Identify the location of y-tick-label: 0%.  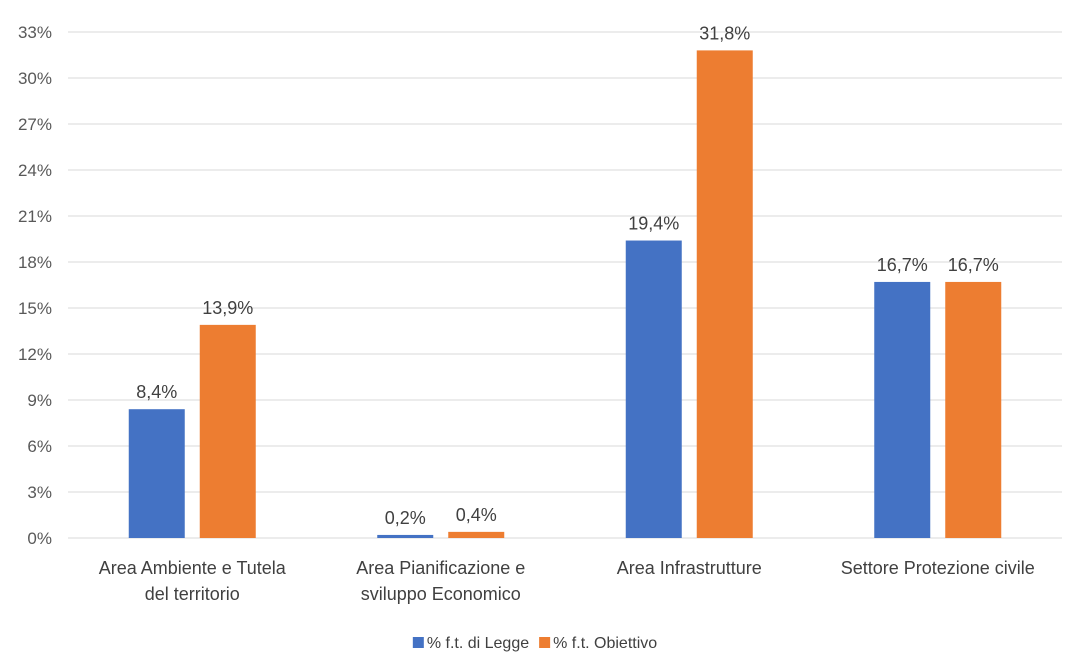
(39, 538).